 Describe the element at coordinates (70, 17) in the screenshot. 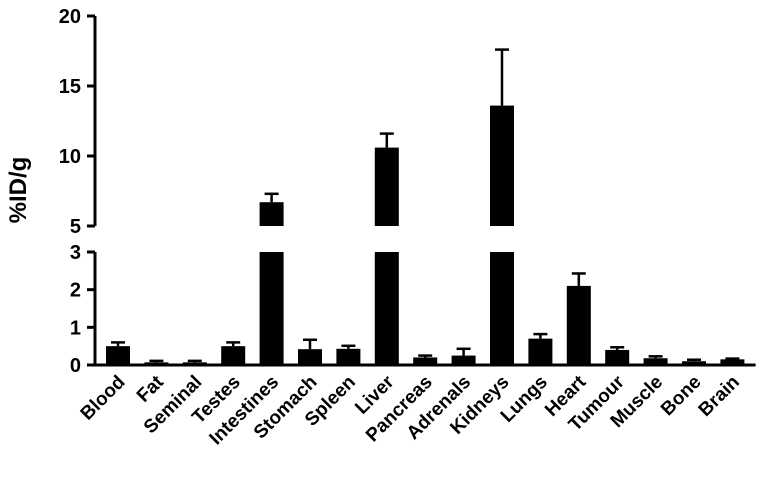

I see `y-tick-20-label: 20` at that location.